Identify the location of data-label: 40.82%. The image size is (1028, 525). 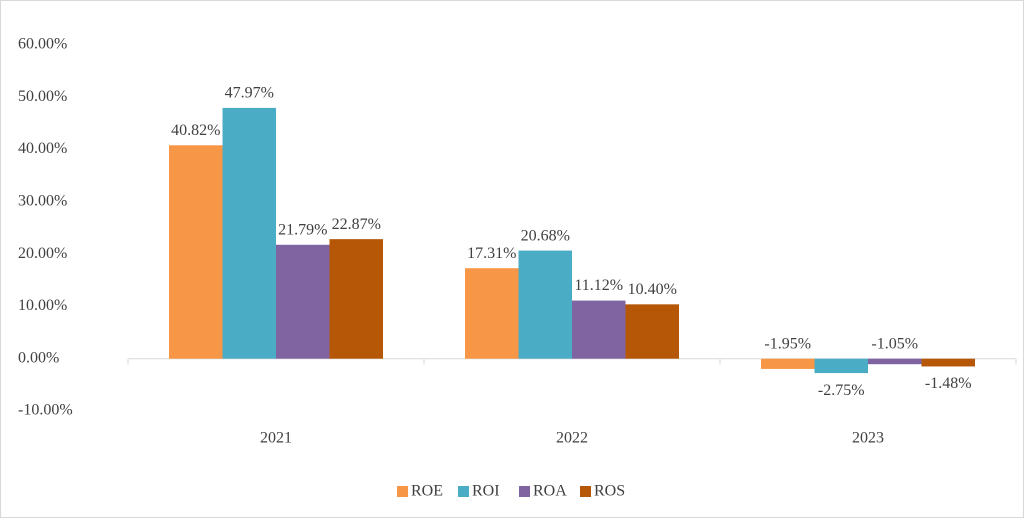
(195, 130).